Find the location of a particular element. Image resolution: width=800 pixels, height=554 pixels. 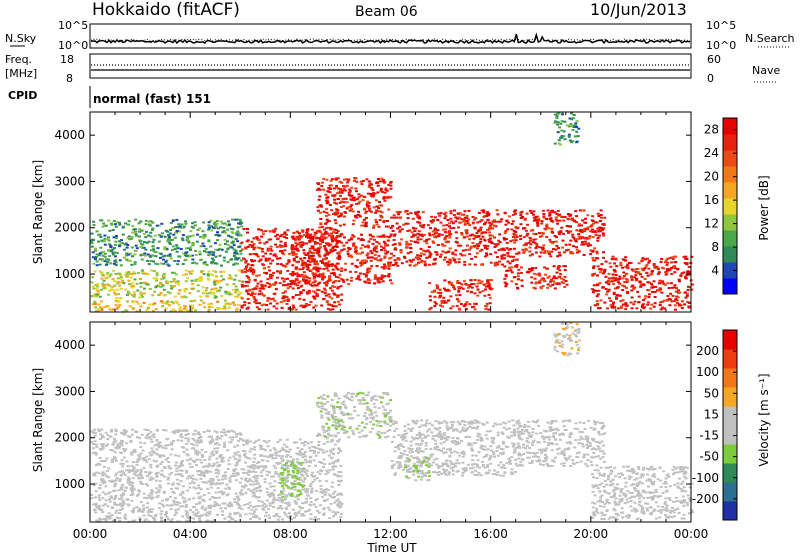

power-colorbar-segment is located at coordinates (730, 142).